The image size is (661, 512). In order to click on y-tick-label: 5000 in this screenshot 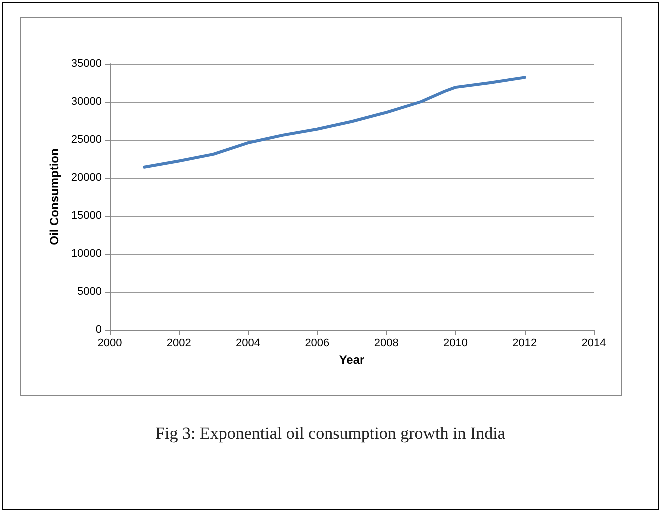, I will do `click(90, 292)`.